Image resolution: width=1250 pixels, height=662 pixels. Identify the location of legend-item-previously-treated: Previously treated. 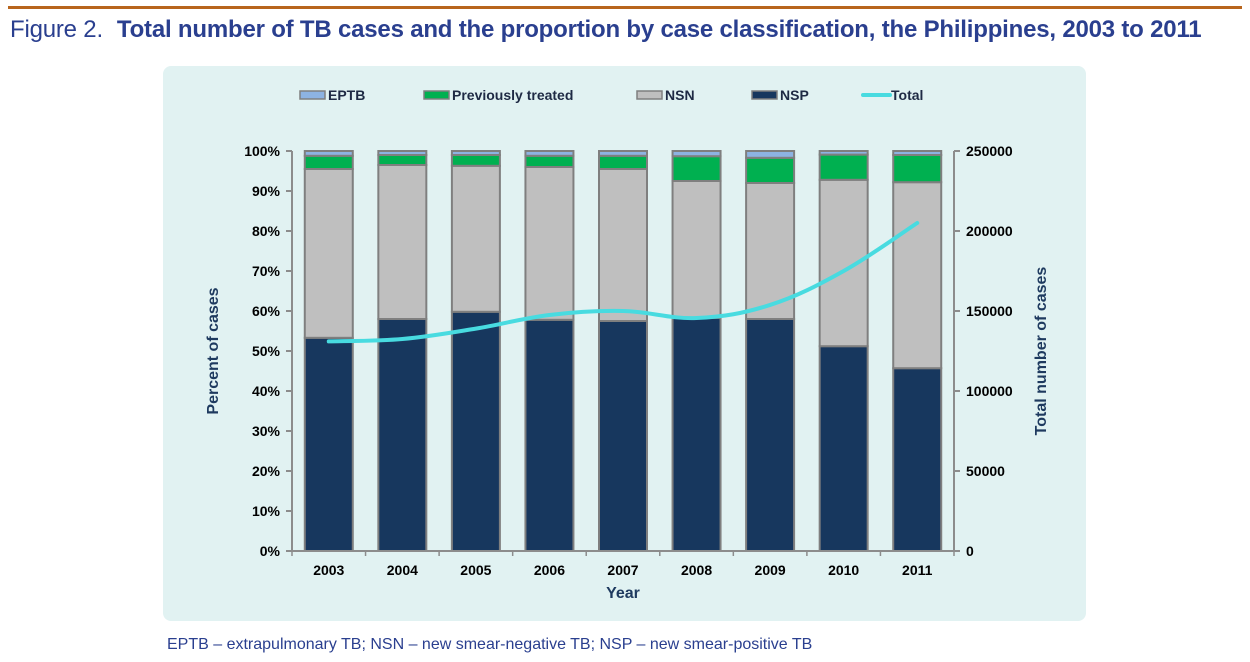
(498, 95).